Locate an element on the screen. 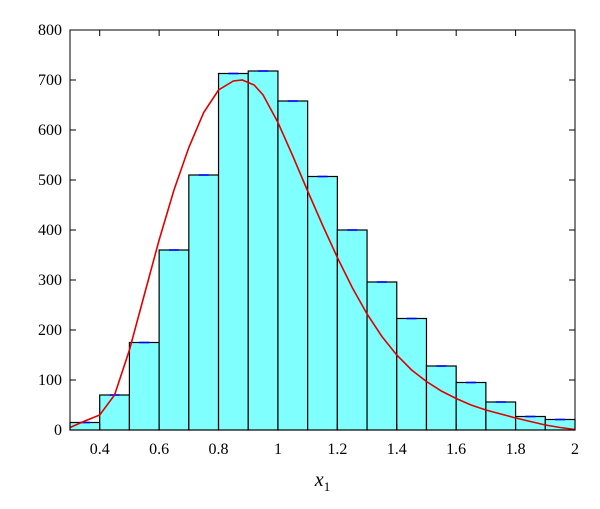  x-tick-label-4: 1 is located at coordinates (278, 449).